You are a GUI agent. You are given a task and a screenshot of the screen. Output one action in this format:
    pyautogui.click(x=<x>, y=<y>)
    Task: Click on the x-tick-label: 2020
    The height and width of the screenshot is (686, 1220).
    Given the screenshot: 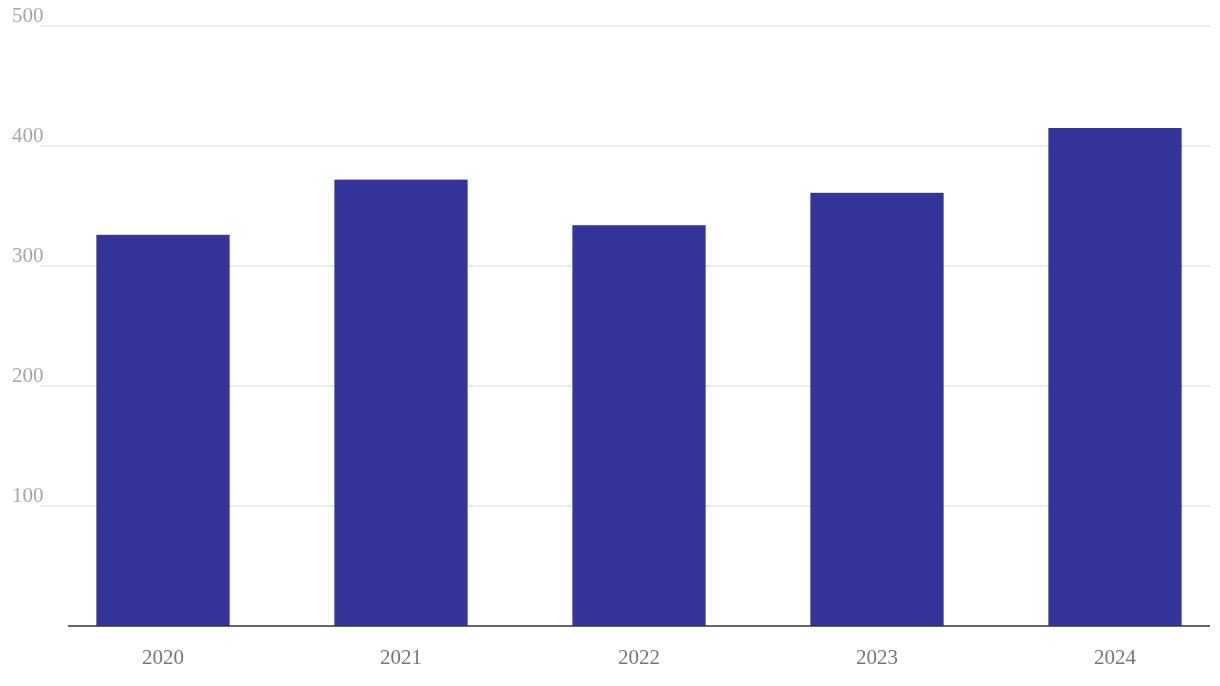 What is the action you would take?
    pyautogui.click(x=163, y=657)
    